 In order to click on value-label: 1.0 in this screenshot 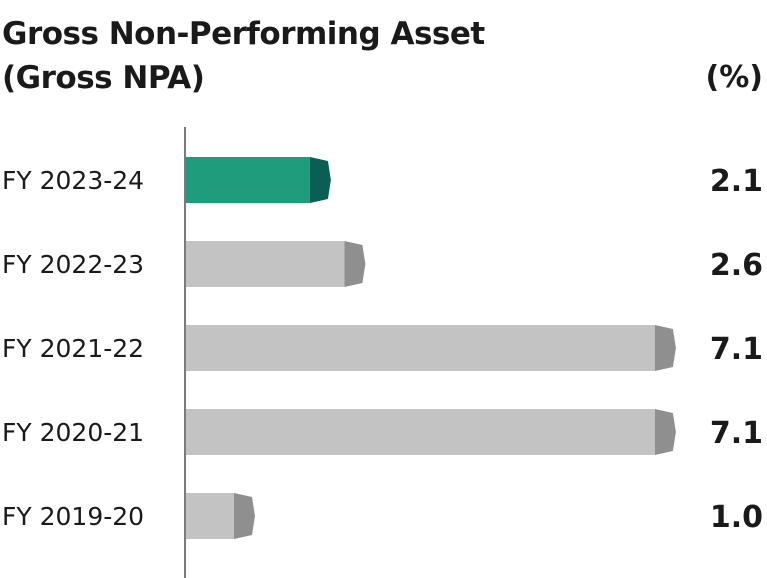, I will do `click(736, 517)`.